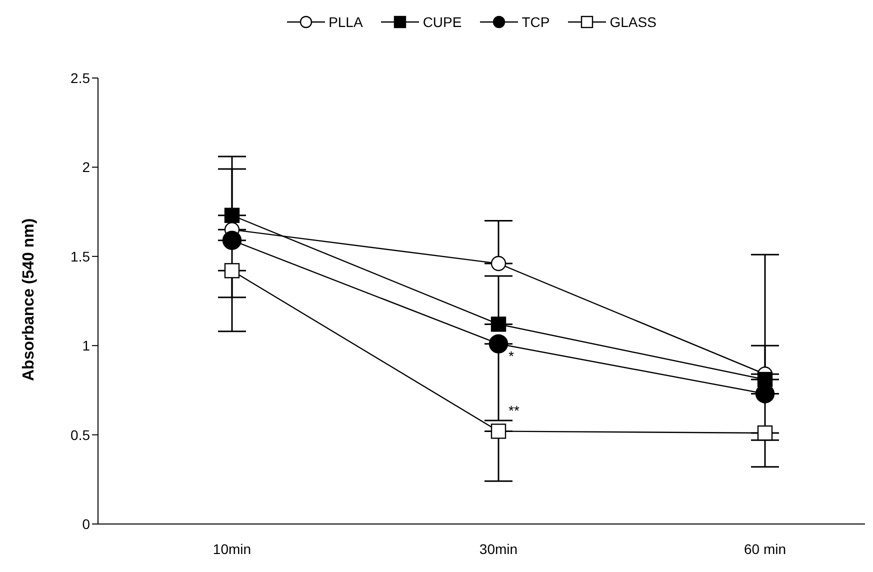 The image size is (873, 572). Describe the element at coordinates (633, 22) in the screenshot. I see `legend-label: GLASS` at that location.